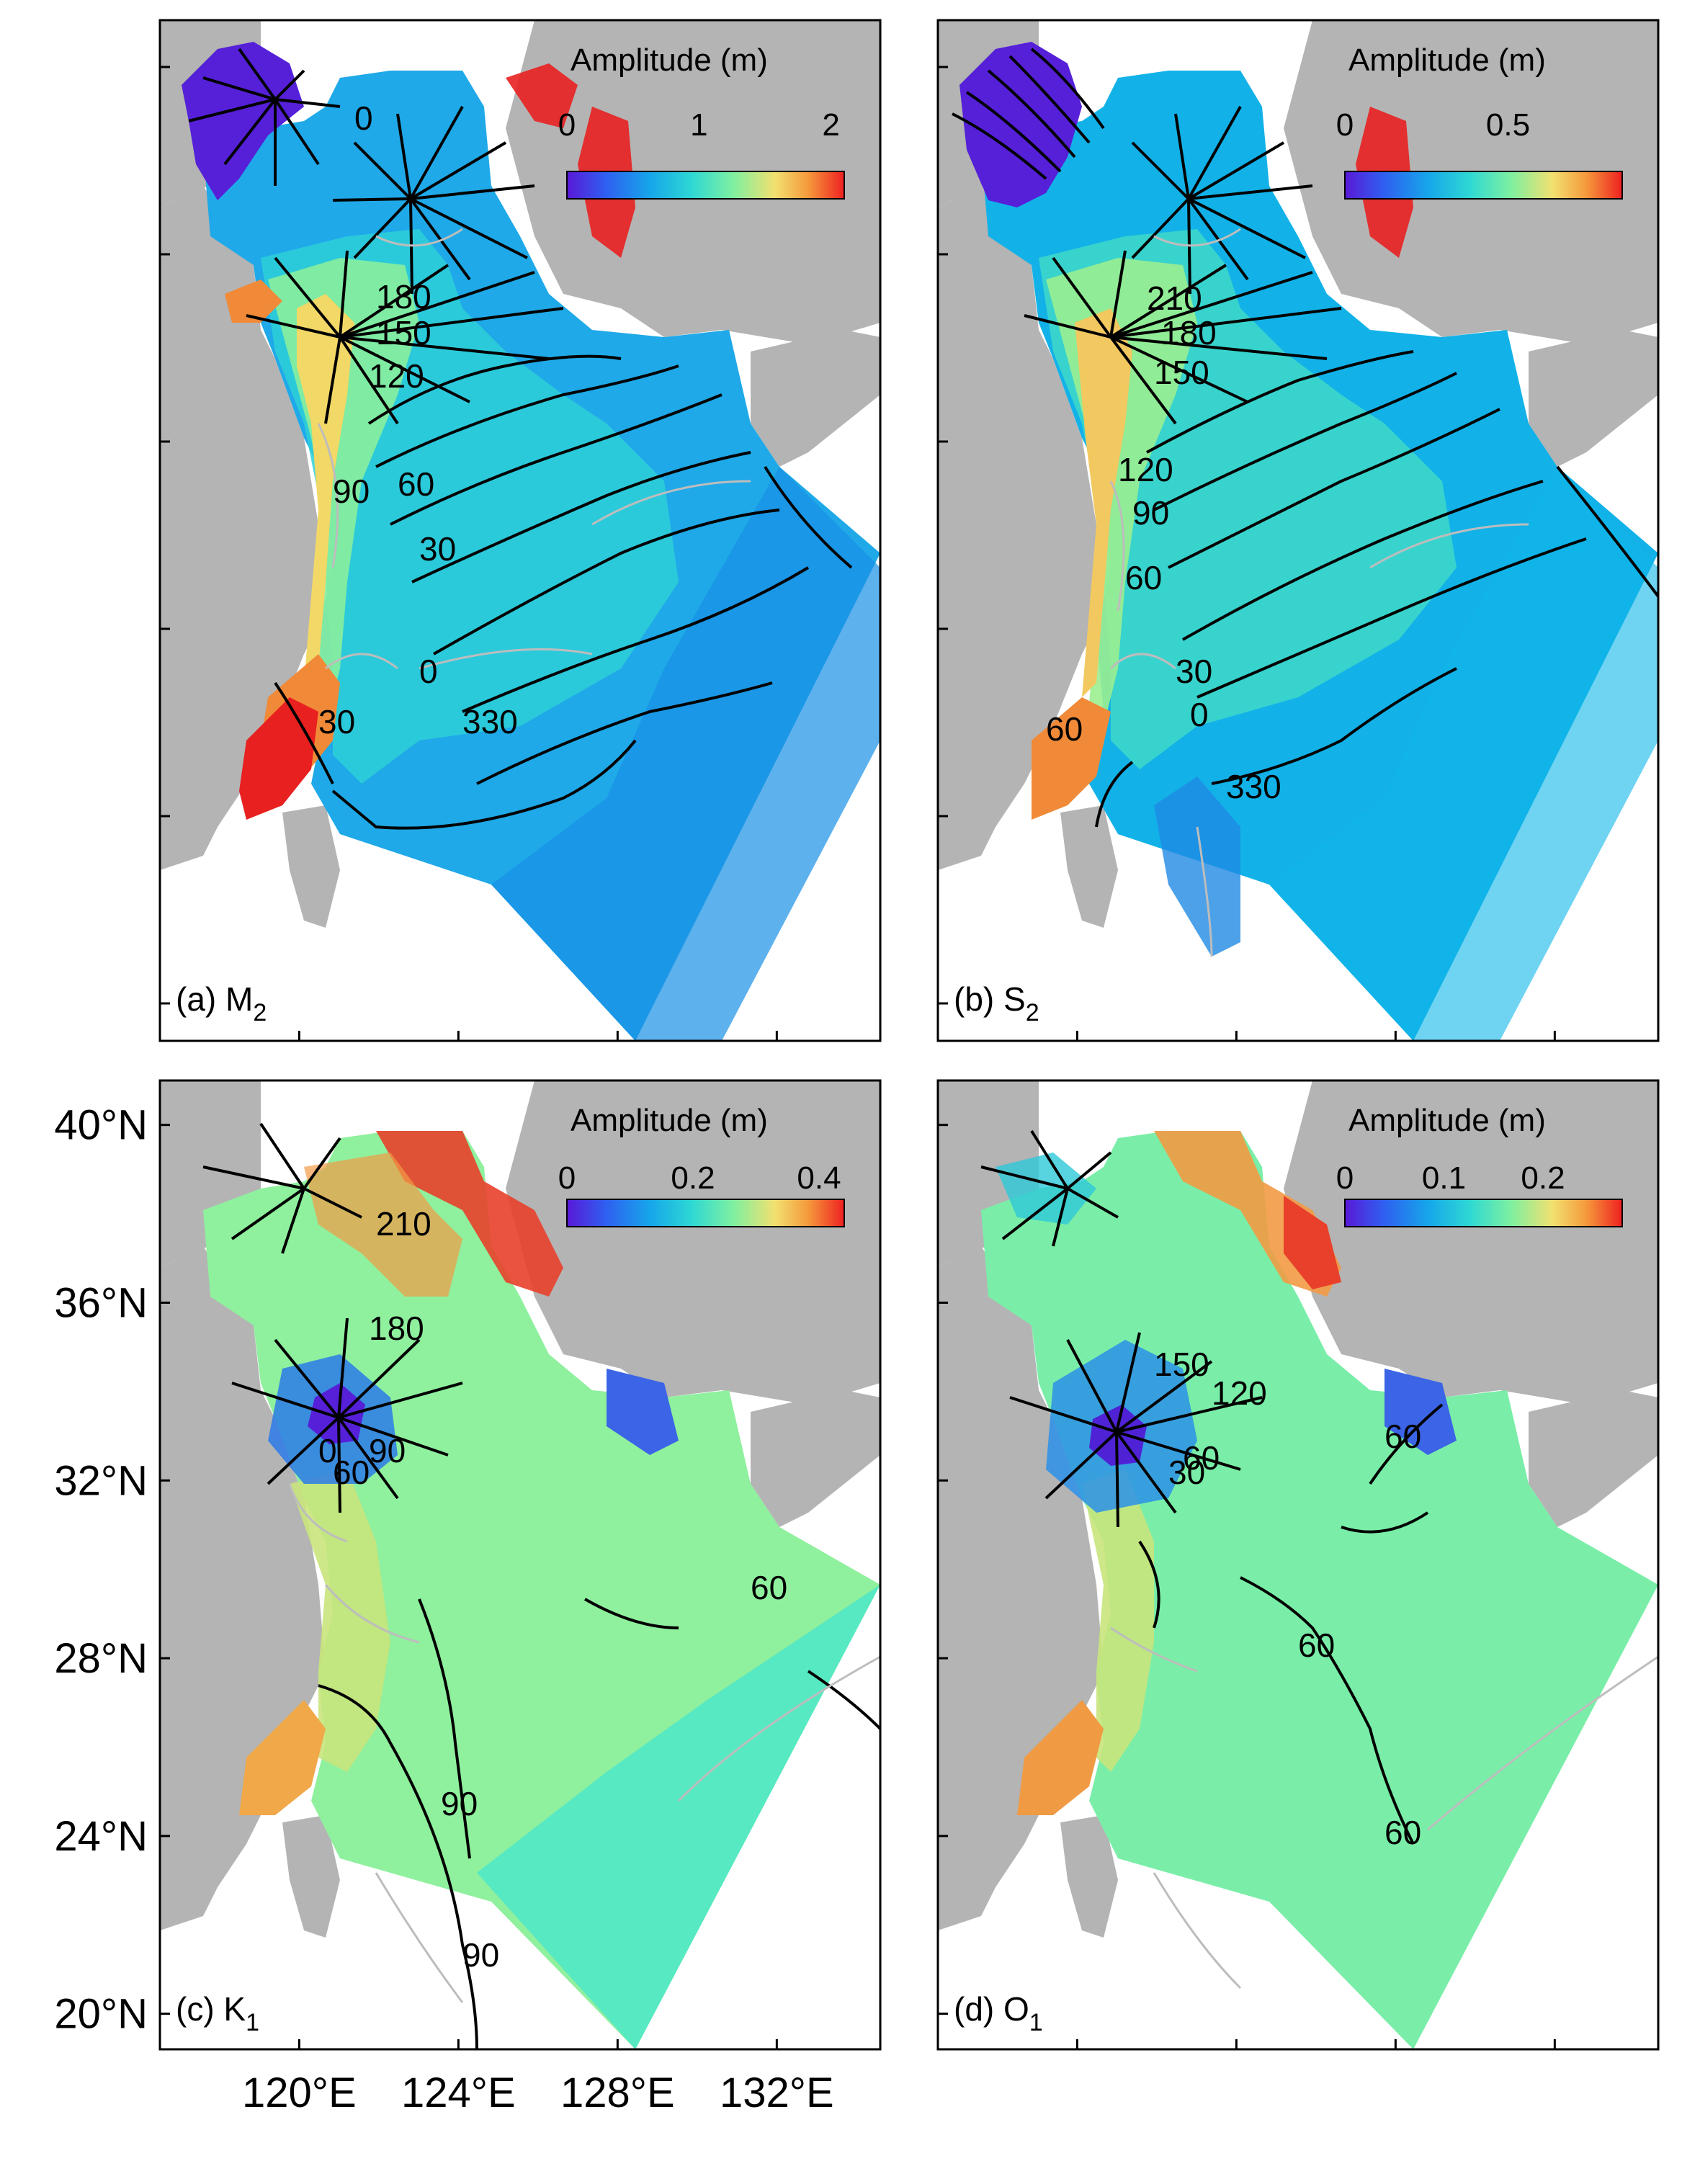  What do you see at coordinates (996, 1003) in the screenshot?
I see `panel-label: (b) S2` at bounding box center [996, 1003].